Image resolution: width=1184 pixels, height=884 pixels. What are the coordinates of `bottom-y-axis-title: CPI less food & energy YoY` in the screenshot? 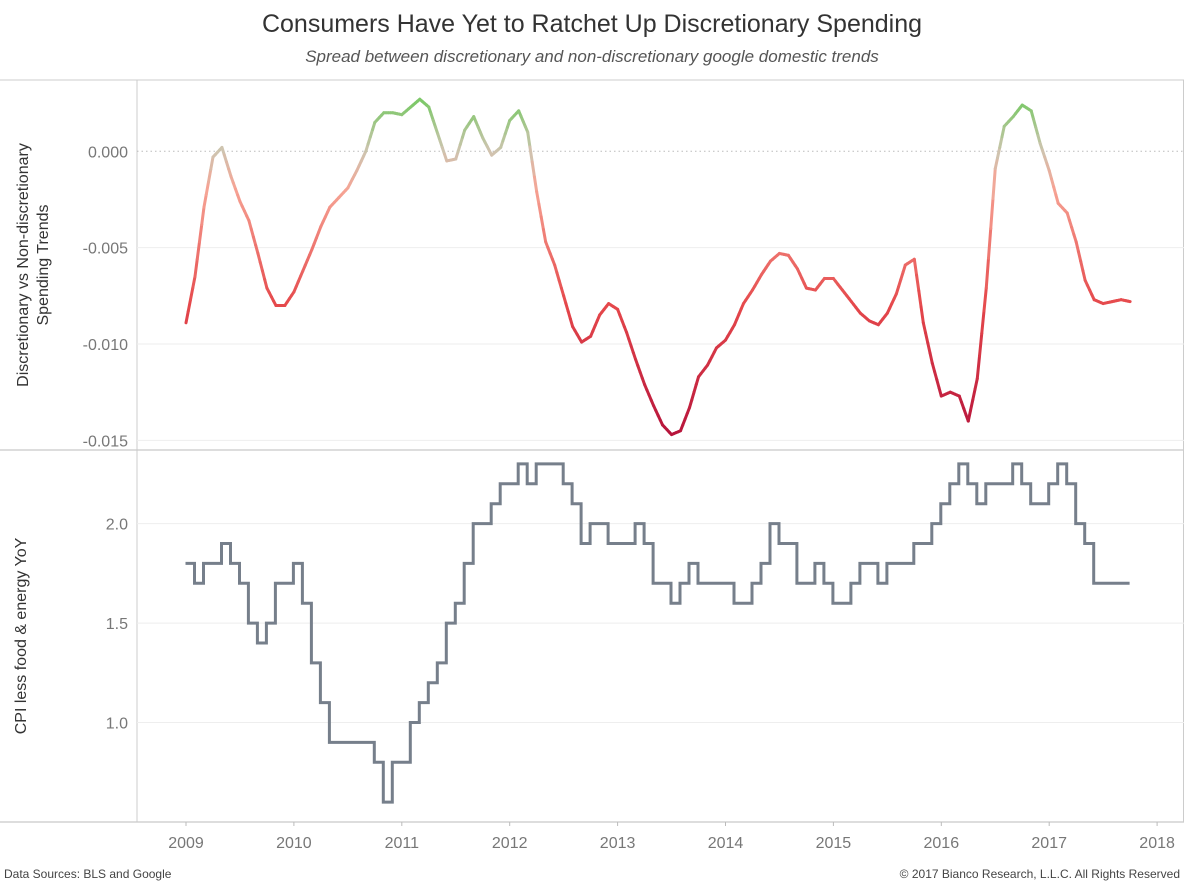 It's located at (21, 635).